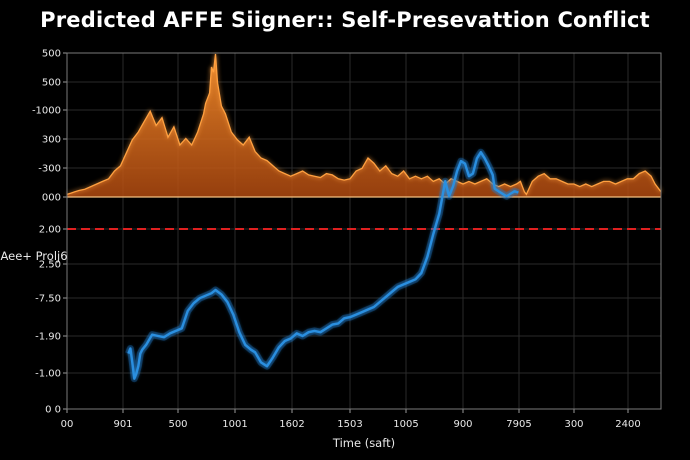 This screenshot has height=460, width=690. What do you see at coordinates (573, 424) in the screenshot?
I see `x-tick-label: 300` at bounding box center [573, 424].